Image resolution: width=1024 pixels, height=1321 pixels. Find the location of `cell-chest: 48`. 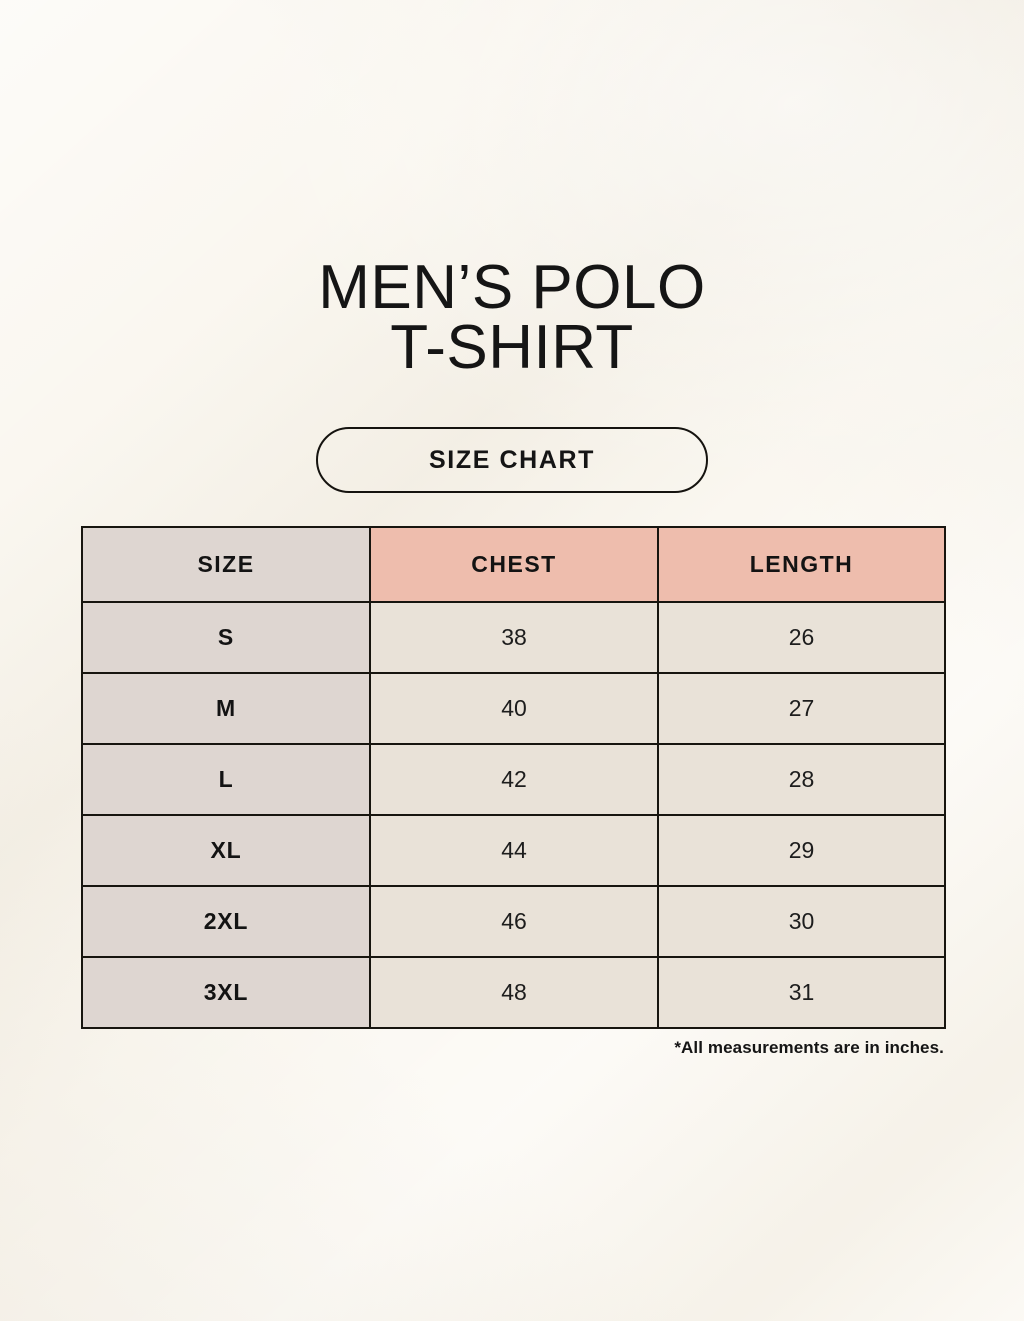

cell-chest: 48 is located at coordinates (514, 992).